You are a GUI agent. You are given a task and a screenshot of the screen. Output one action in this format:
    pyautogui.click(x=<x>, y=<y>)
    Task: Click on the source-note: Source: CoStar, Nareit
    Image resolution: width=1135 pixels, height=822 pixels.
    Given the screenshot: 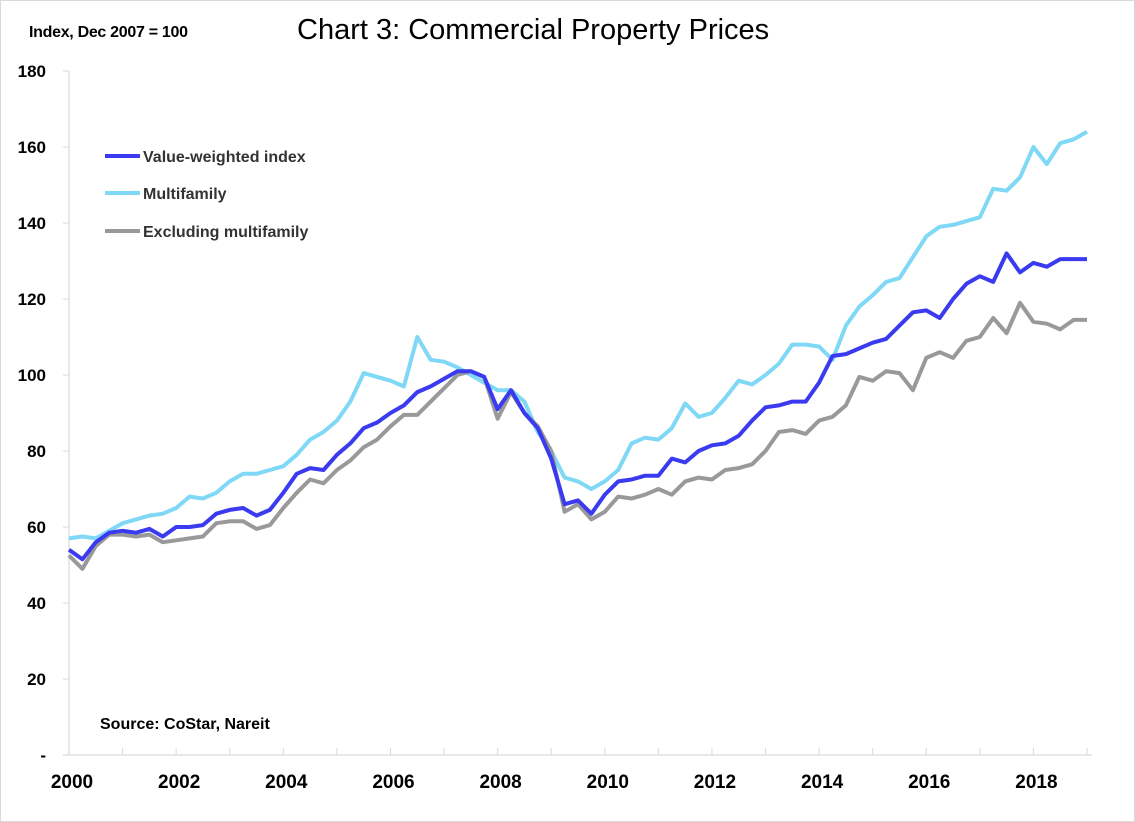 What is the action you would take?
    pyautogui.click(x=185, y=724)
    